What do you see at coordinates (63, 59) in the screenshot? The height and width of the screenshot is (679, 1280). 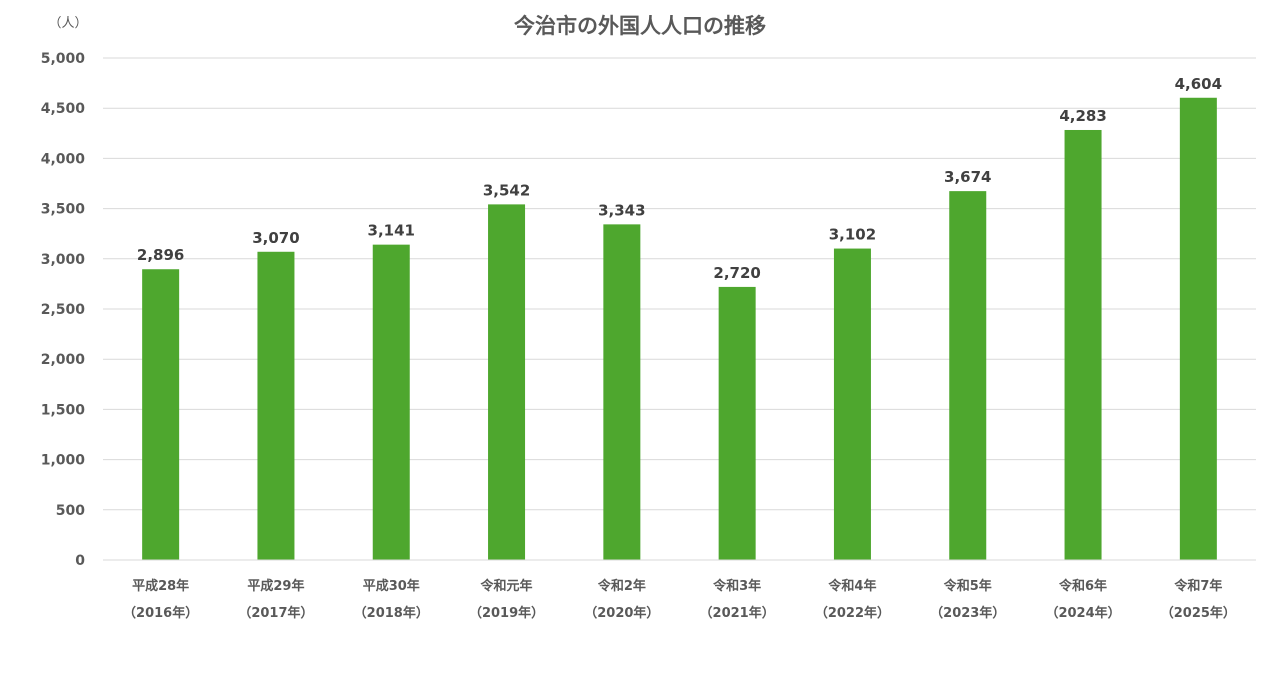 I see `y-tick-label: 5,000` at bounding box center [63, 59].